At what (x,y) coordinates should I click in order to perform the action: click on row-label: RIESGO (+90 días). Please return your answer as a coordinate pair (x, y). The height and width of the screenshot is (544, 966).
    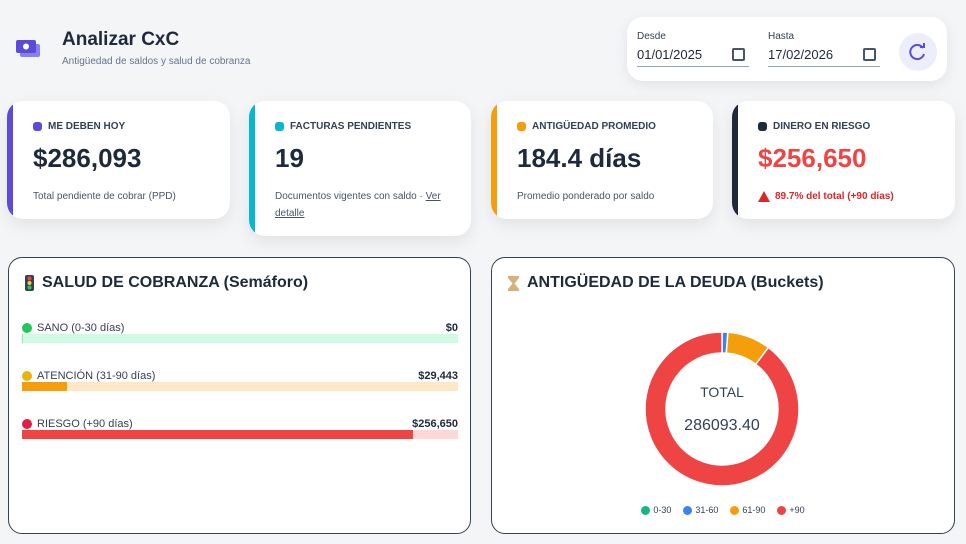
    Looking at the image, I should click on (240, 424).